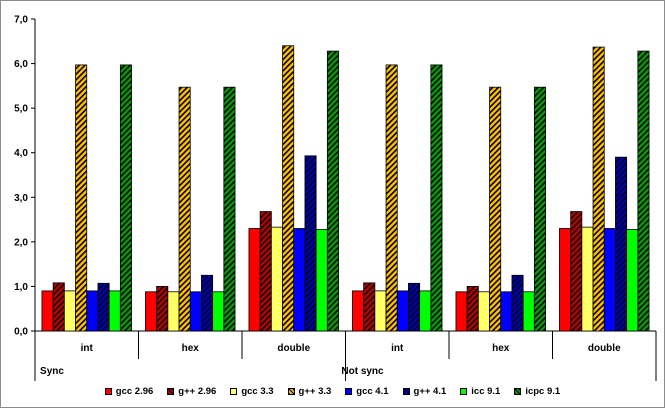 The width and height of the screenshot is (665, 408). I want to click on legend-item: icpc 9.1, so click(537, 391).